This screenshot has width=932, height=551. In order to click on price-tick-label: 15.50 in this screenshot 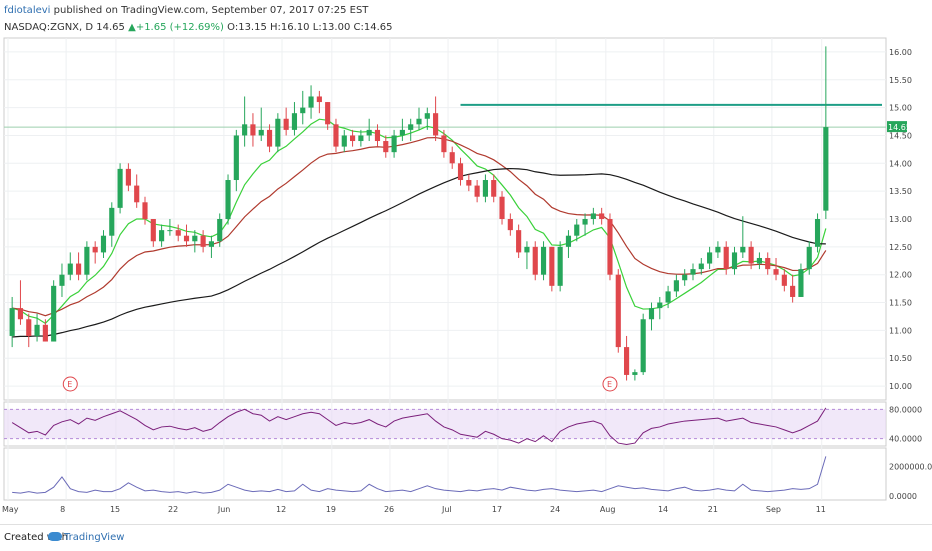, I will do `click(900, 80)`.